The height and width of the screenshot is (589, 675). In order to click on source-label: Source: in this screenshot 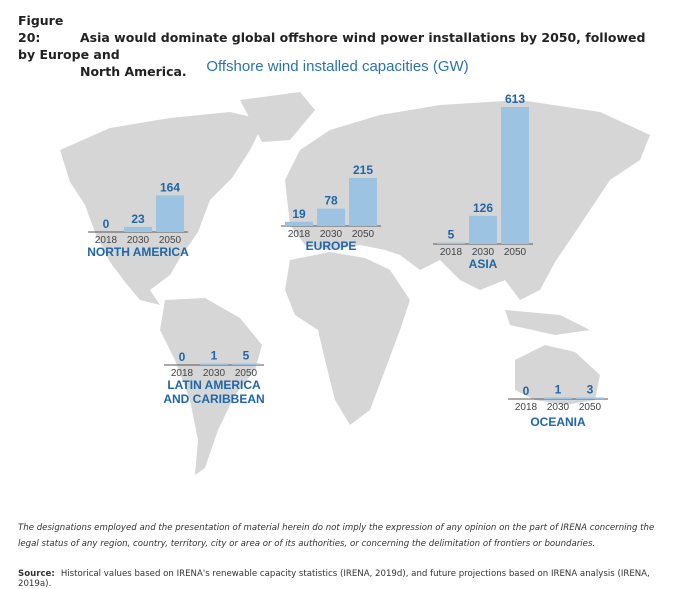, I will do `click(36, 574)`.